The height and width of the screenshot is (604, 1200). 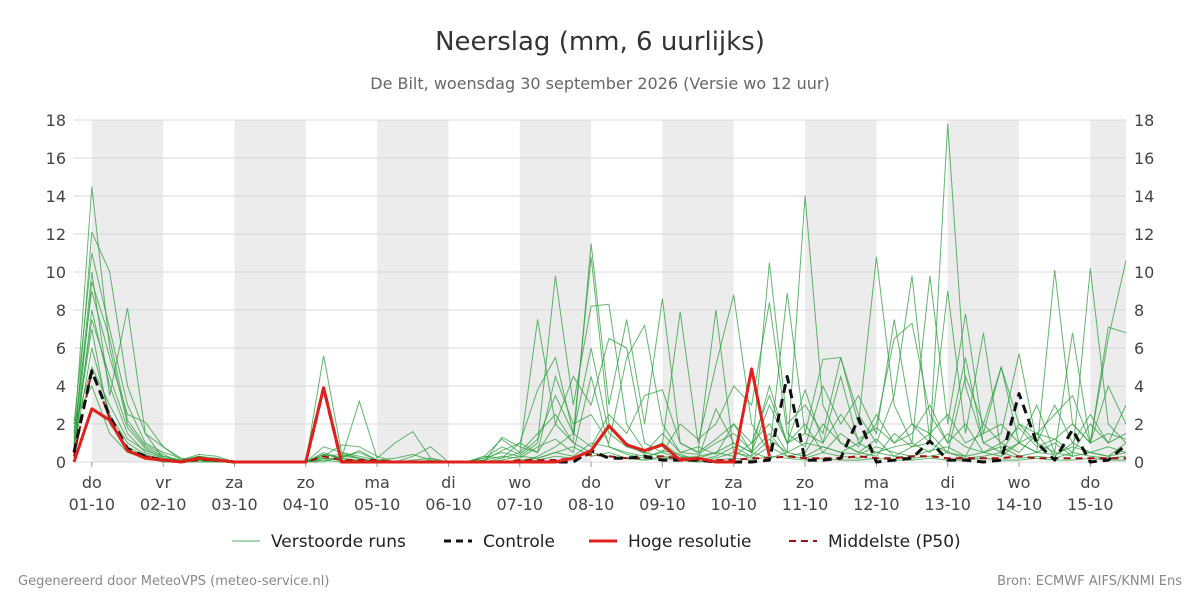 What do you see at coordinates (805, 504) in the screenshot?
I see `x-tick-date: 11-10` at bounding box center [805, 504].